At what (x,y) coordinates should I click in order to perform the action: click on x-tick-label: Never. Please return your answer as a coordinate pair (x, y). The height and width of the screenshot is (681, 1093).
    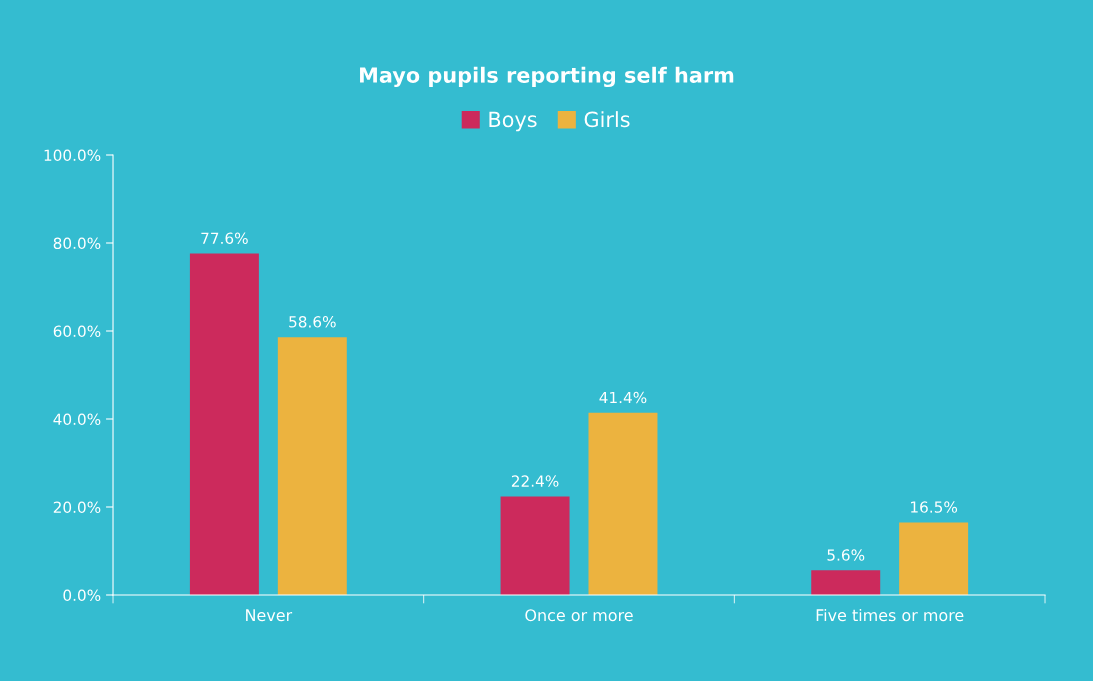
    Looking at the image, I should click on (269, 615).